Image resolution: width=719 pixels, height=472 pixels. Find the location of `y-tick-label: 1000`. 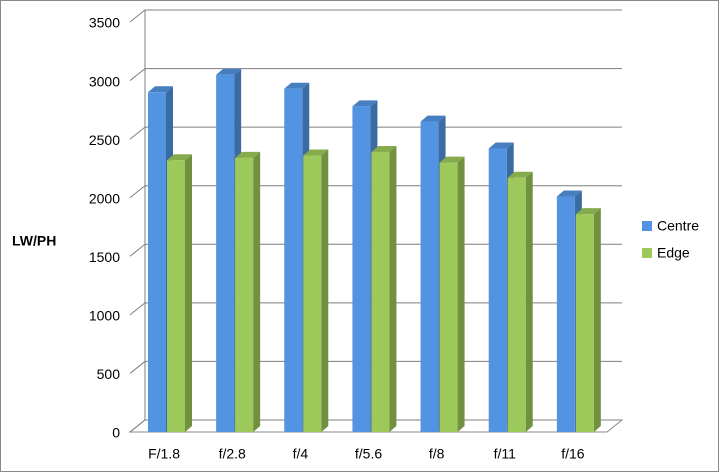

y-tick-label: 1000 is located at coordinates (104, 316).